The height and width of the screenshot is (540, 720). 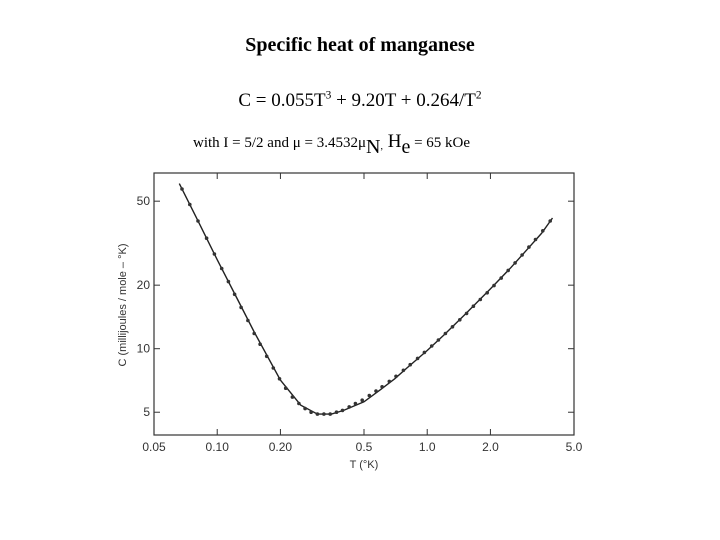 What do you see at coordinates (574, 447) in the screenshot?
I see `x-tick-label: 5.0` at bounding box center [574, 447].